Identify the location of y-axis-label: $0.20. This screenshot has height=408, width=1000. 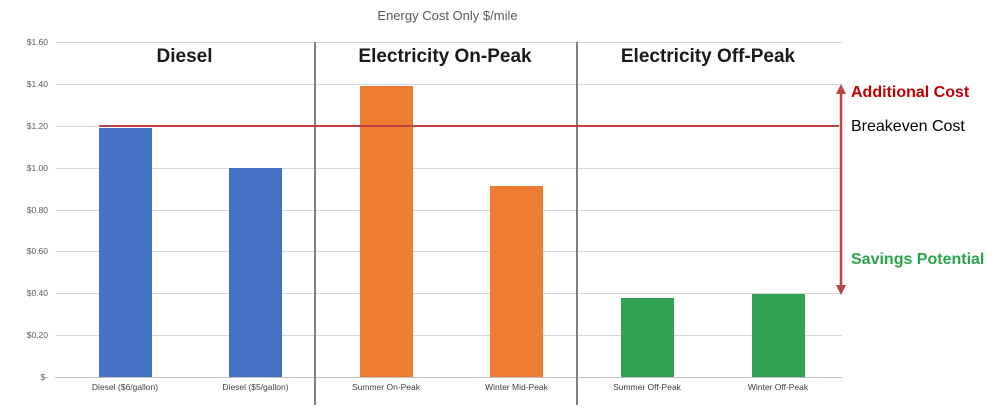
(37, 335).